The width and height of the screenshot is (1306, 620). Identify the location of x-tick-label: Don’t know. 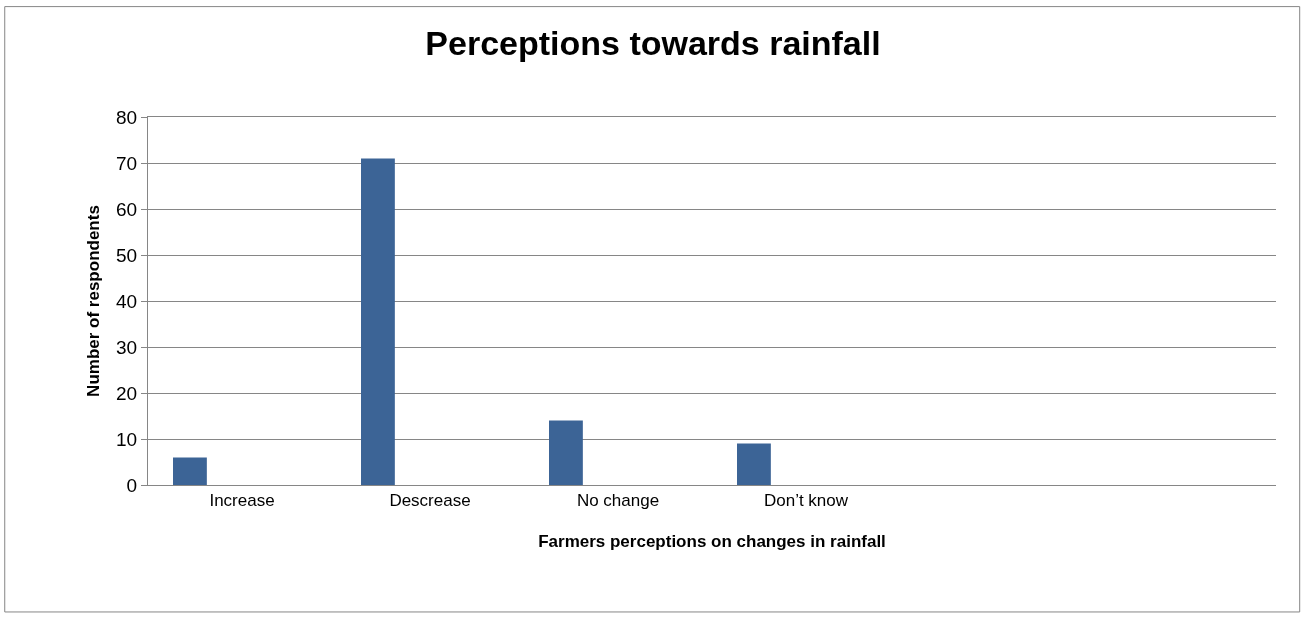
(806, 501).